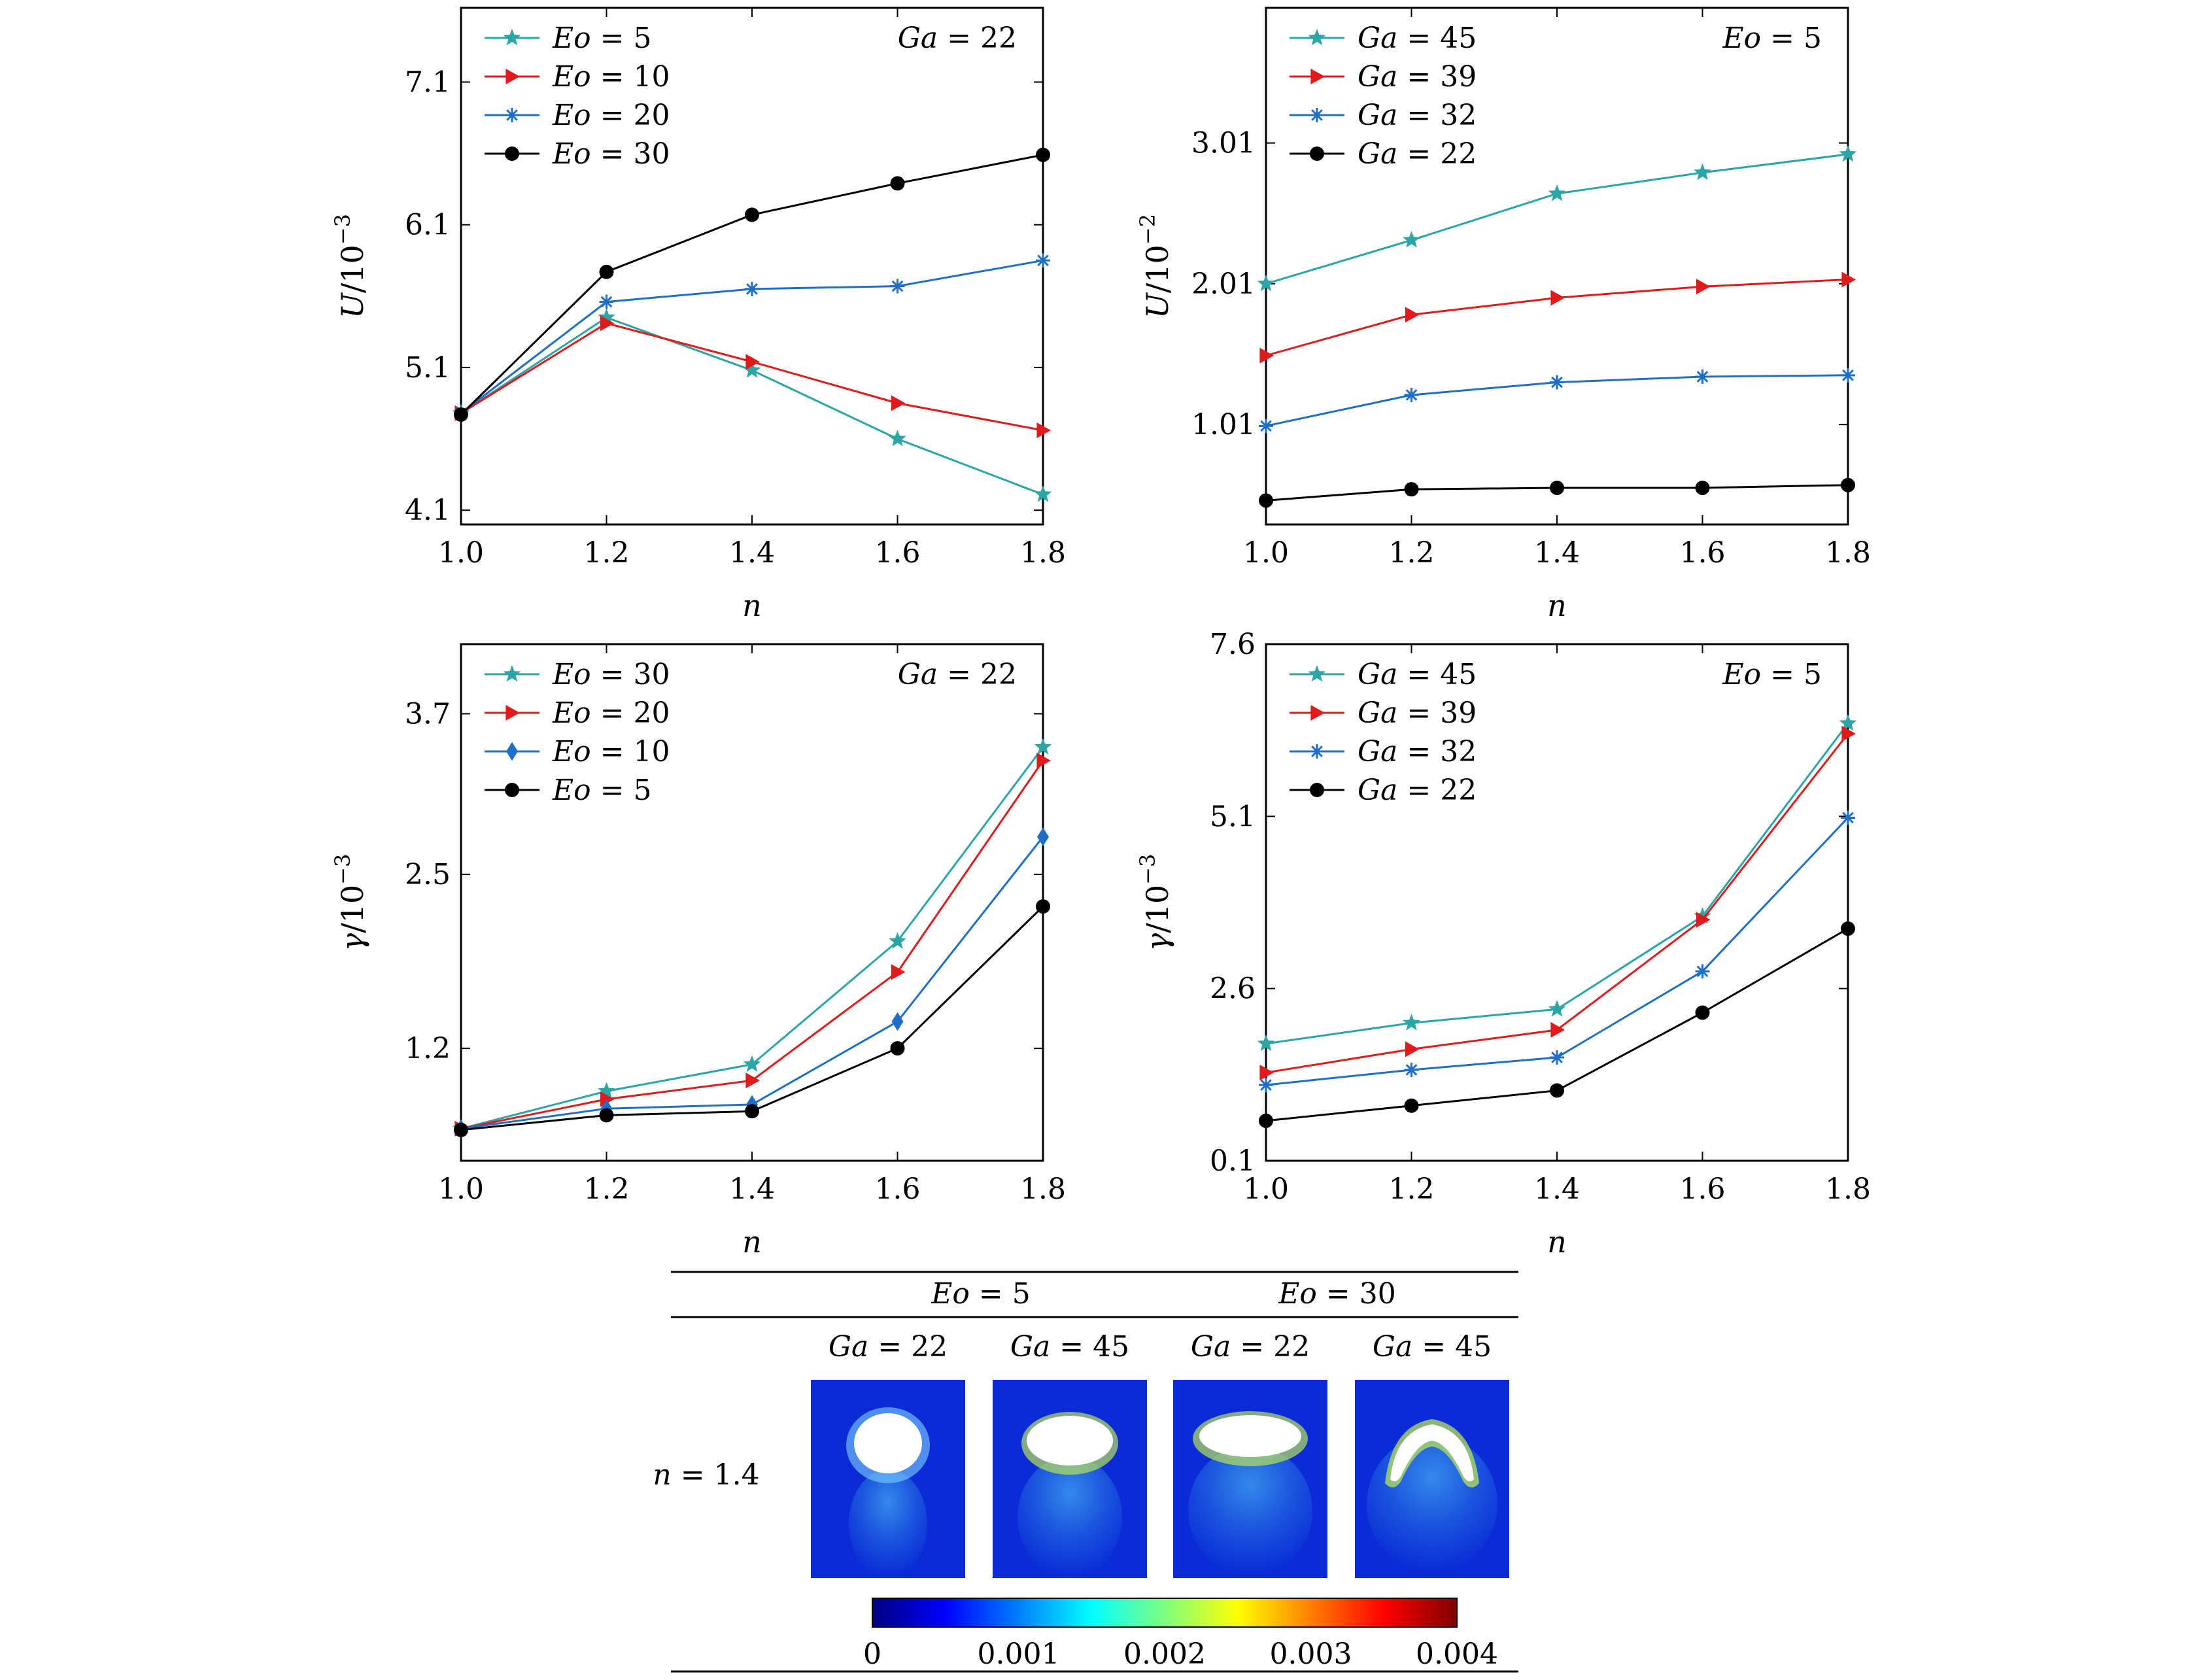 This screenshot has width=2188, height=1680. Describe the element at coordinates (1223, 143) in the screenshot. I see `y-tick-label: 3.01` at that location.